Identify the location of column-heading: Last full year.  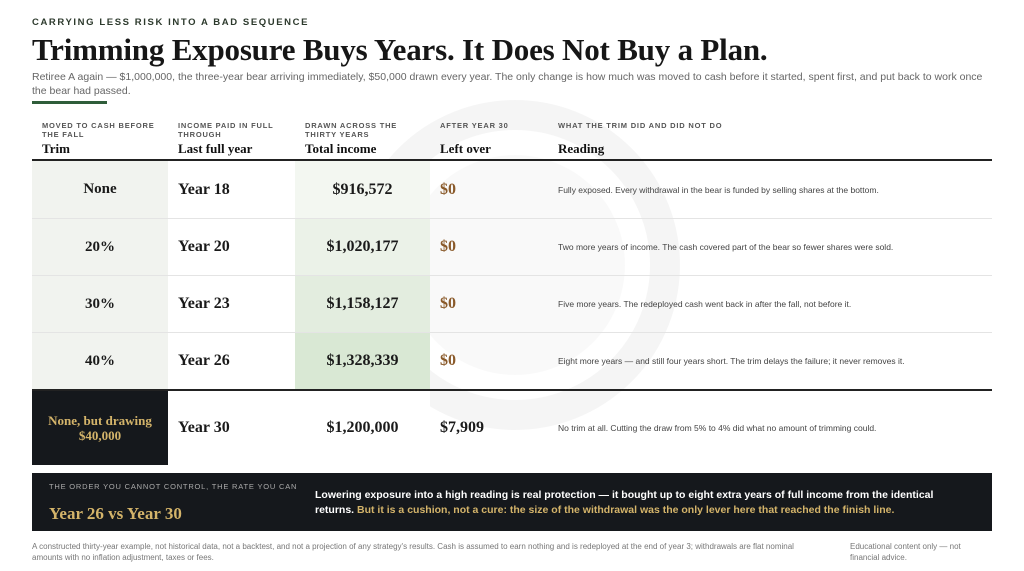
(215, 148).